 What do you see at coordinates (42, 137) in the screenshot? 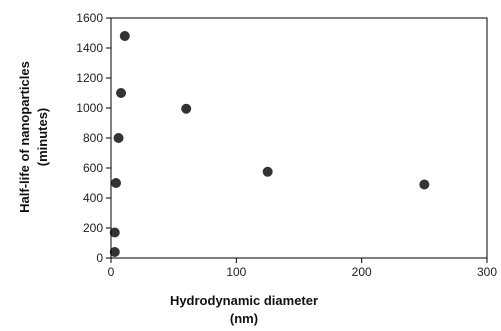
I see `y-axis-unit-label: (minutes)` at bounding box center [42, 137].